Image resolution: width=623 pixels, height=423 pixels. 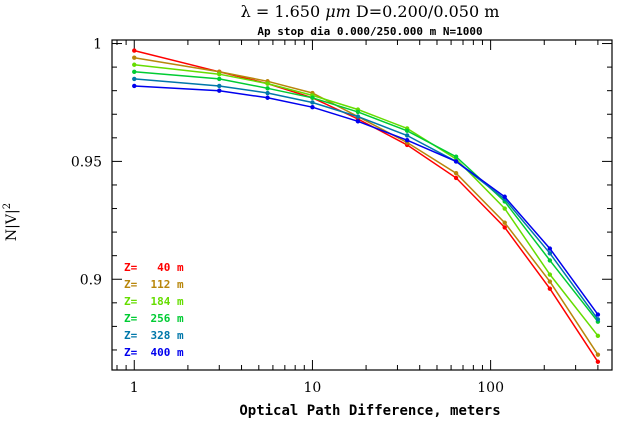 I want to click on legend-entry: Z= 112 m, so click(x=154, y=284).